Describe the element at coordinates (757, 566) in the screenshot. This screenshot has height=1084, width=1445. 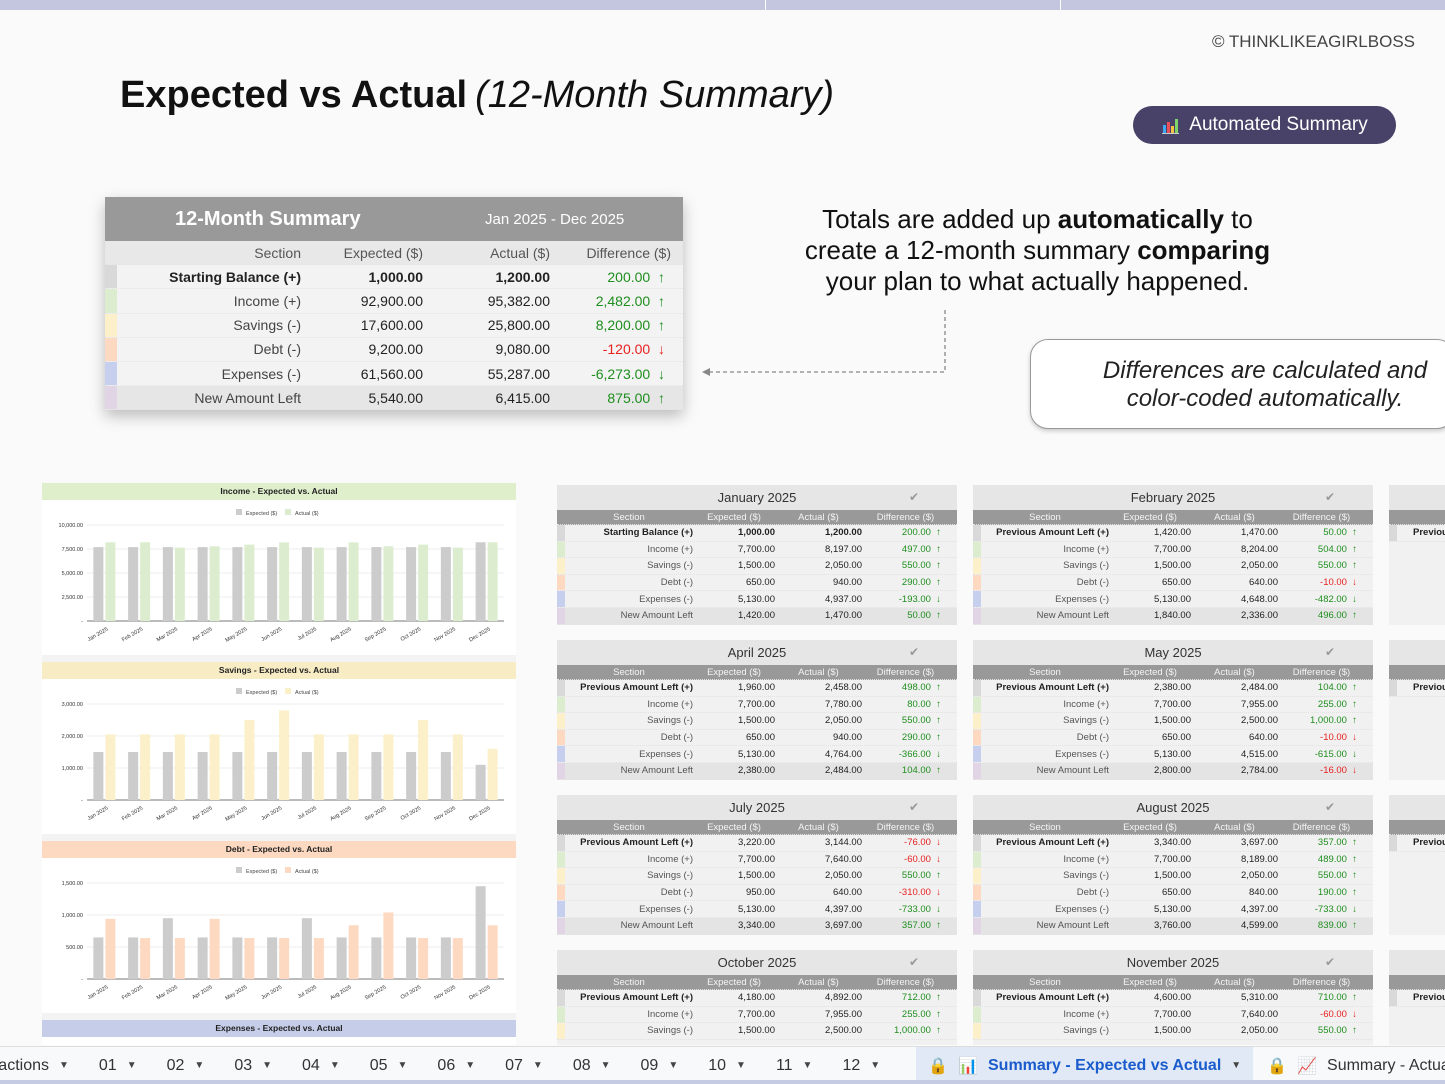
I see `month-row: Savings (-) 1,500.00 2,050.00 550.00 ↑` at that location.